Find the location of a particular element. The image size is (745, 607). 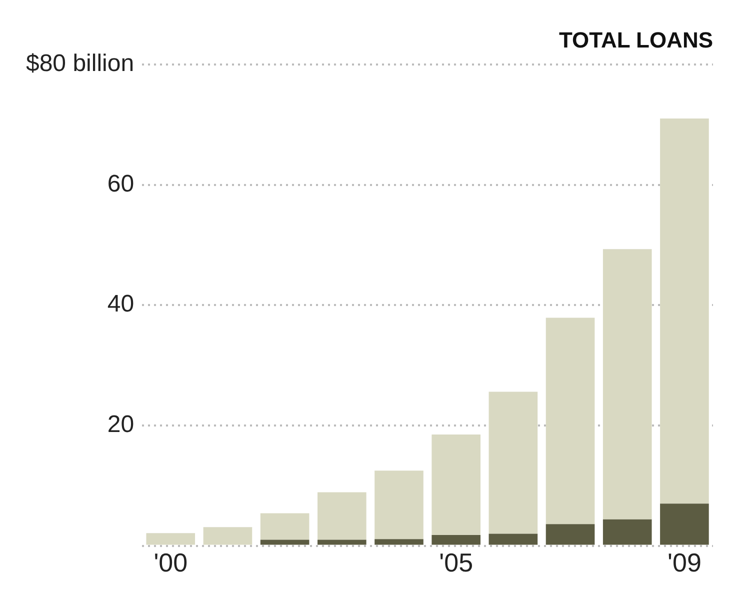

x-tick-label: '00 is located at coordinates (171, 563).